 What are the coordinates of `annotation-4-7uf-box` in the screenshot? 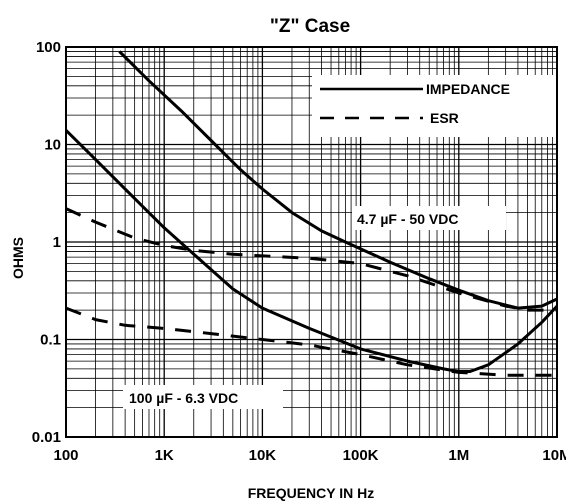 It's located at (429, 218).